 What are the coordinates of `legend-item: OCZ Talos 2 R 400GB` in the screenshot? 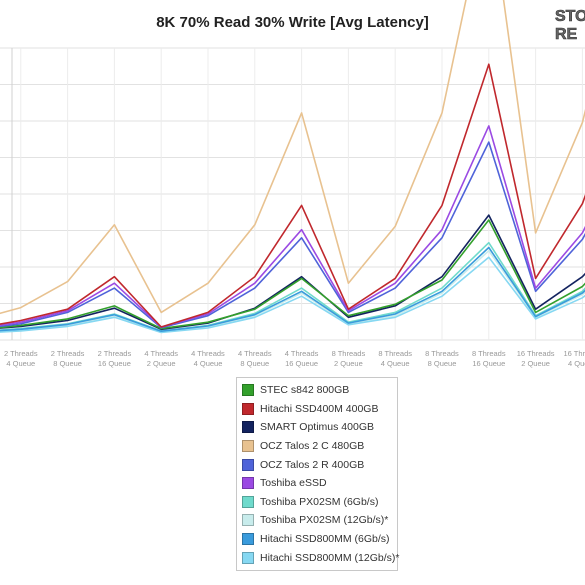 It's located at (317, 464).